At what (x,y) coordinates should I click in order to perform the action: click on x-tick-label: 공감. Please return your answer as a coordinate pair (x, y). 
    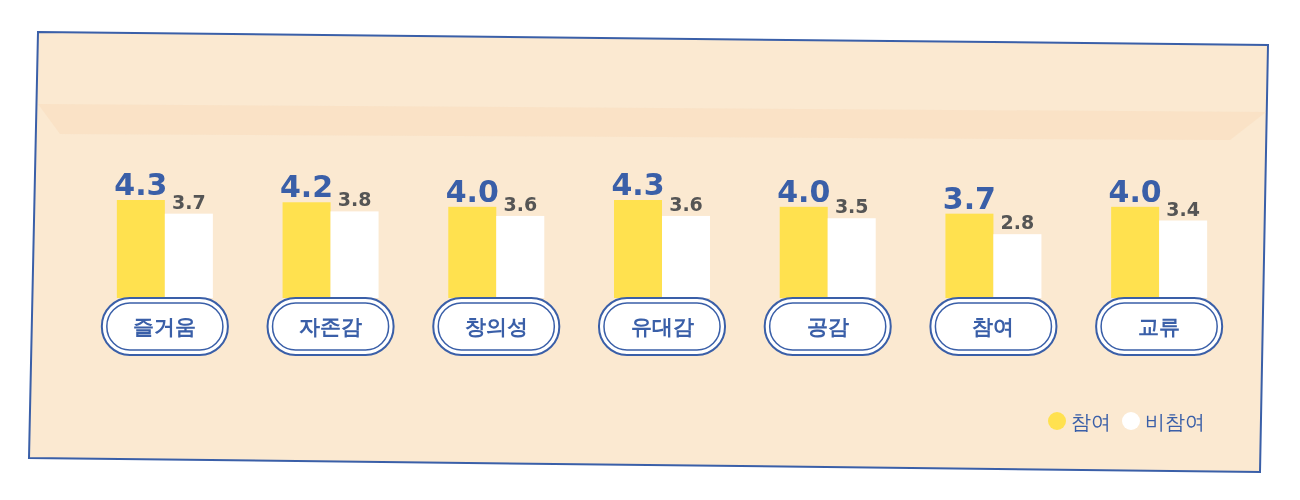
    Looking at the image, I should click on (827, 327).